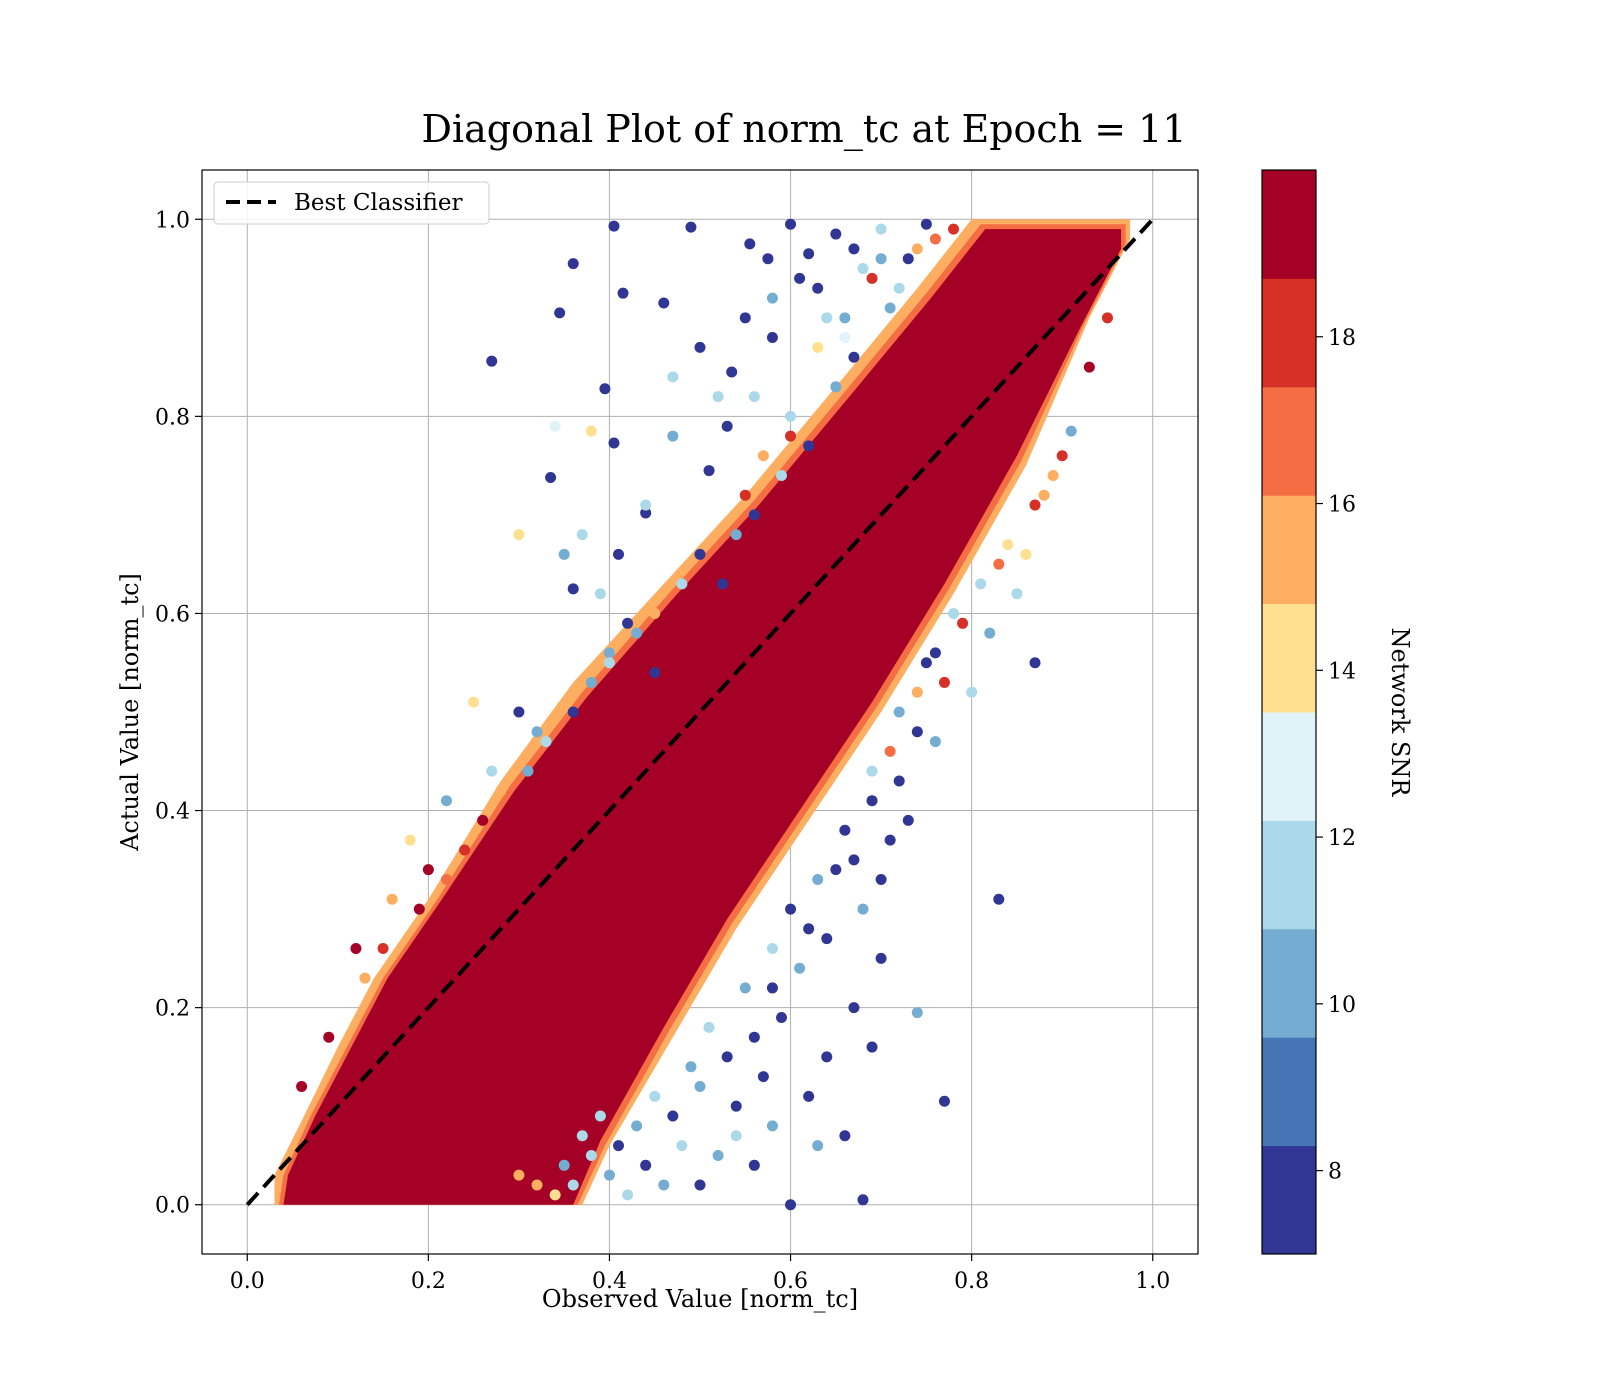  What do you see at coordinates (971, 1281) in the screenshot?
I see `x-tick-label: 0.8` at bounding box center [971, 1281].